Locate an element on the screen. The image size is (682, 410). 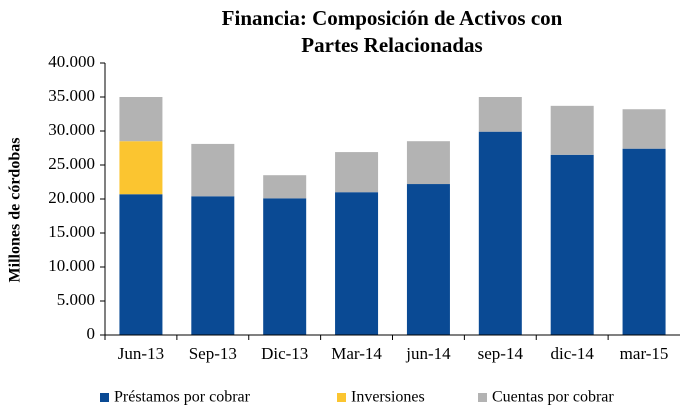
y-tick-label: 25.000 is located at coordinates (71, 163).